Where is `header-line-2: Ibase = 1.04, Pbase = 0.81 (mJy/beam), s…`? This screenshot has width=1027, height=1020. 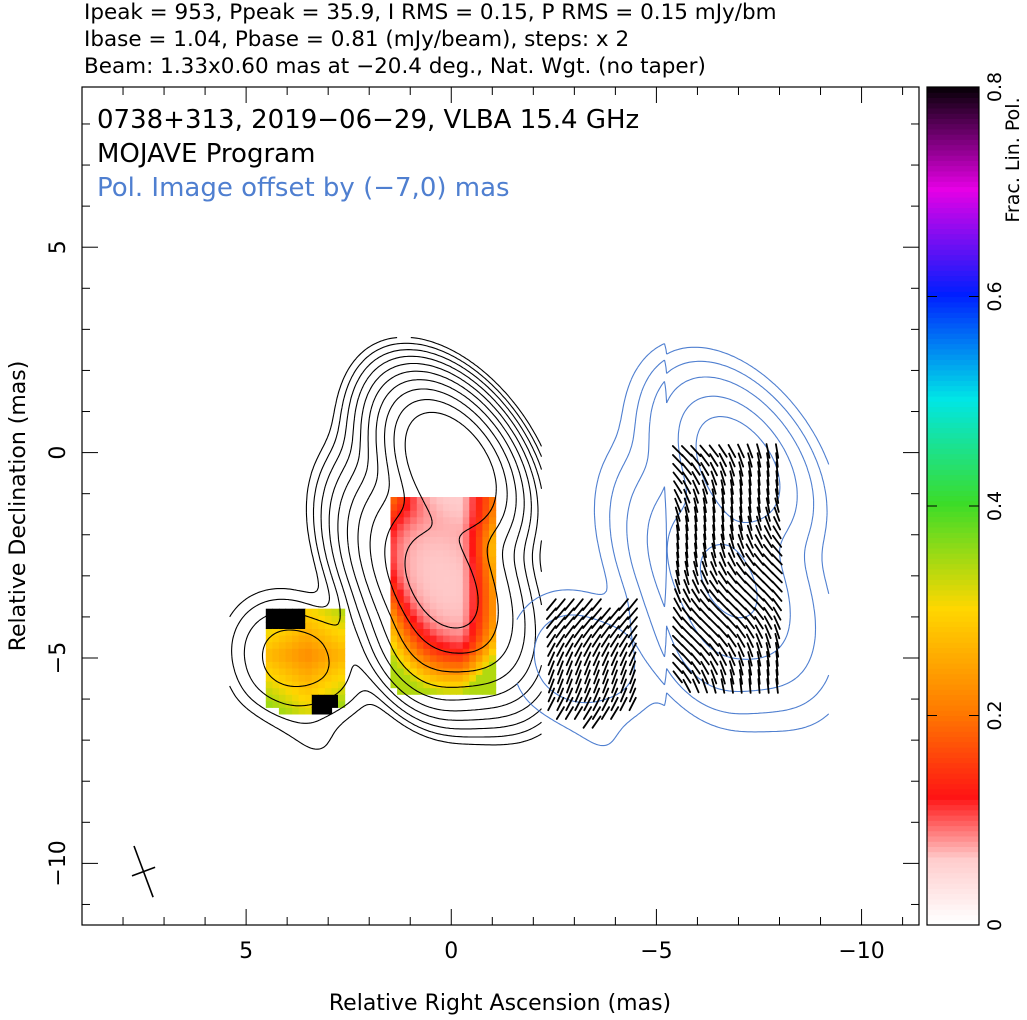 header-line-2: Ibase = 1.04, Pbase = 0.81 (mJy/beam), s… is located at coordinates (357, 39).